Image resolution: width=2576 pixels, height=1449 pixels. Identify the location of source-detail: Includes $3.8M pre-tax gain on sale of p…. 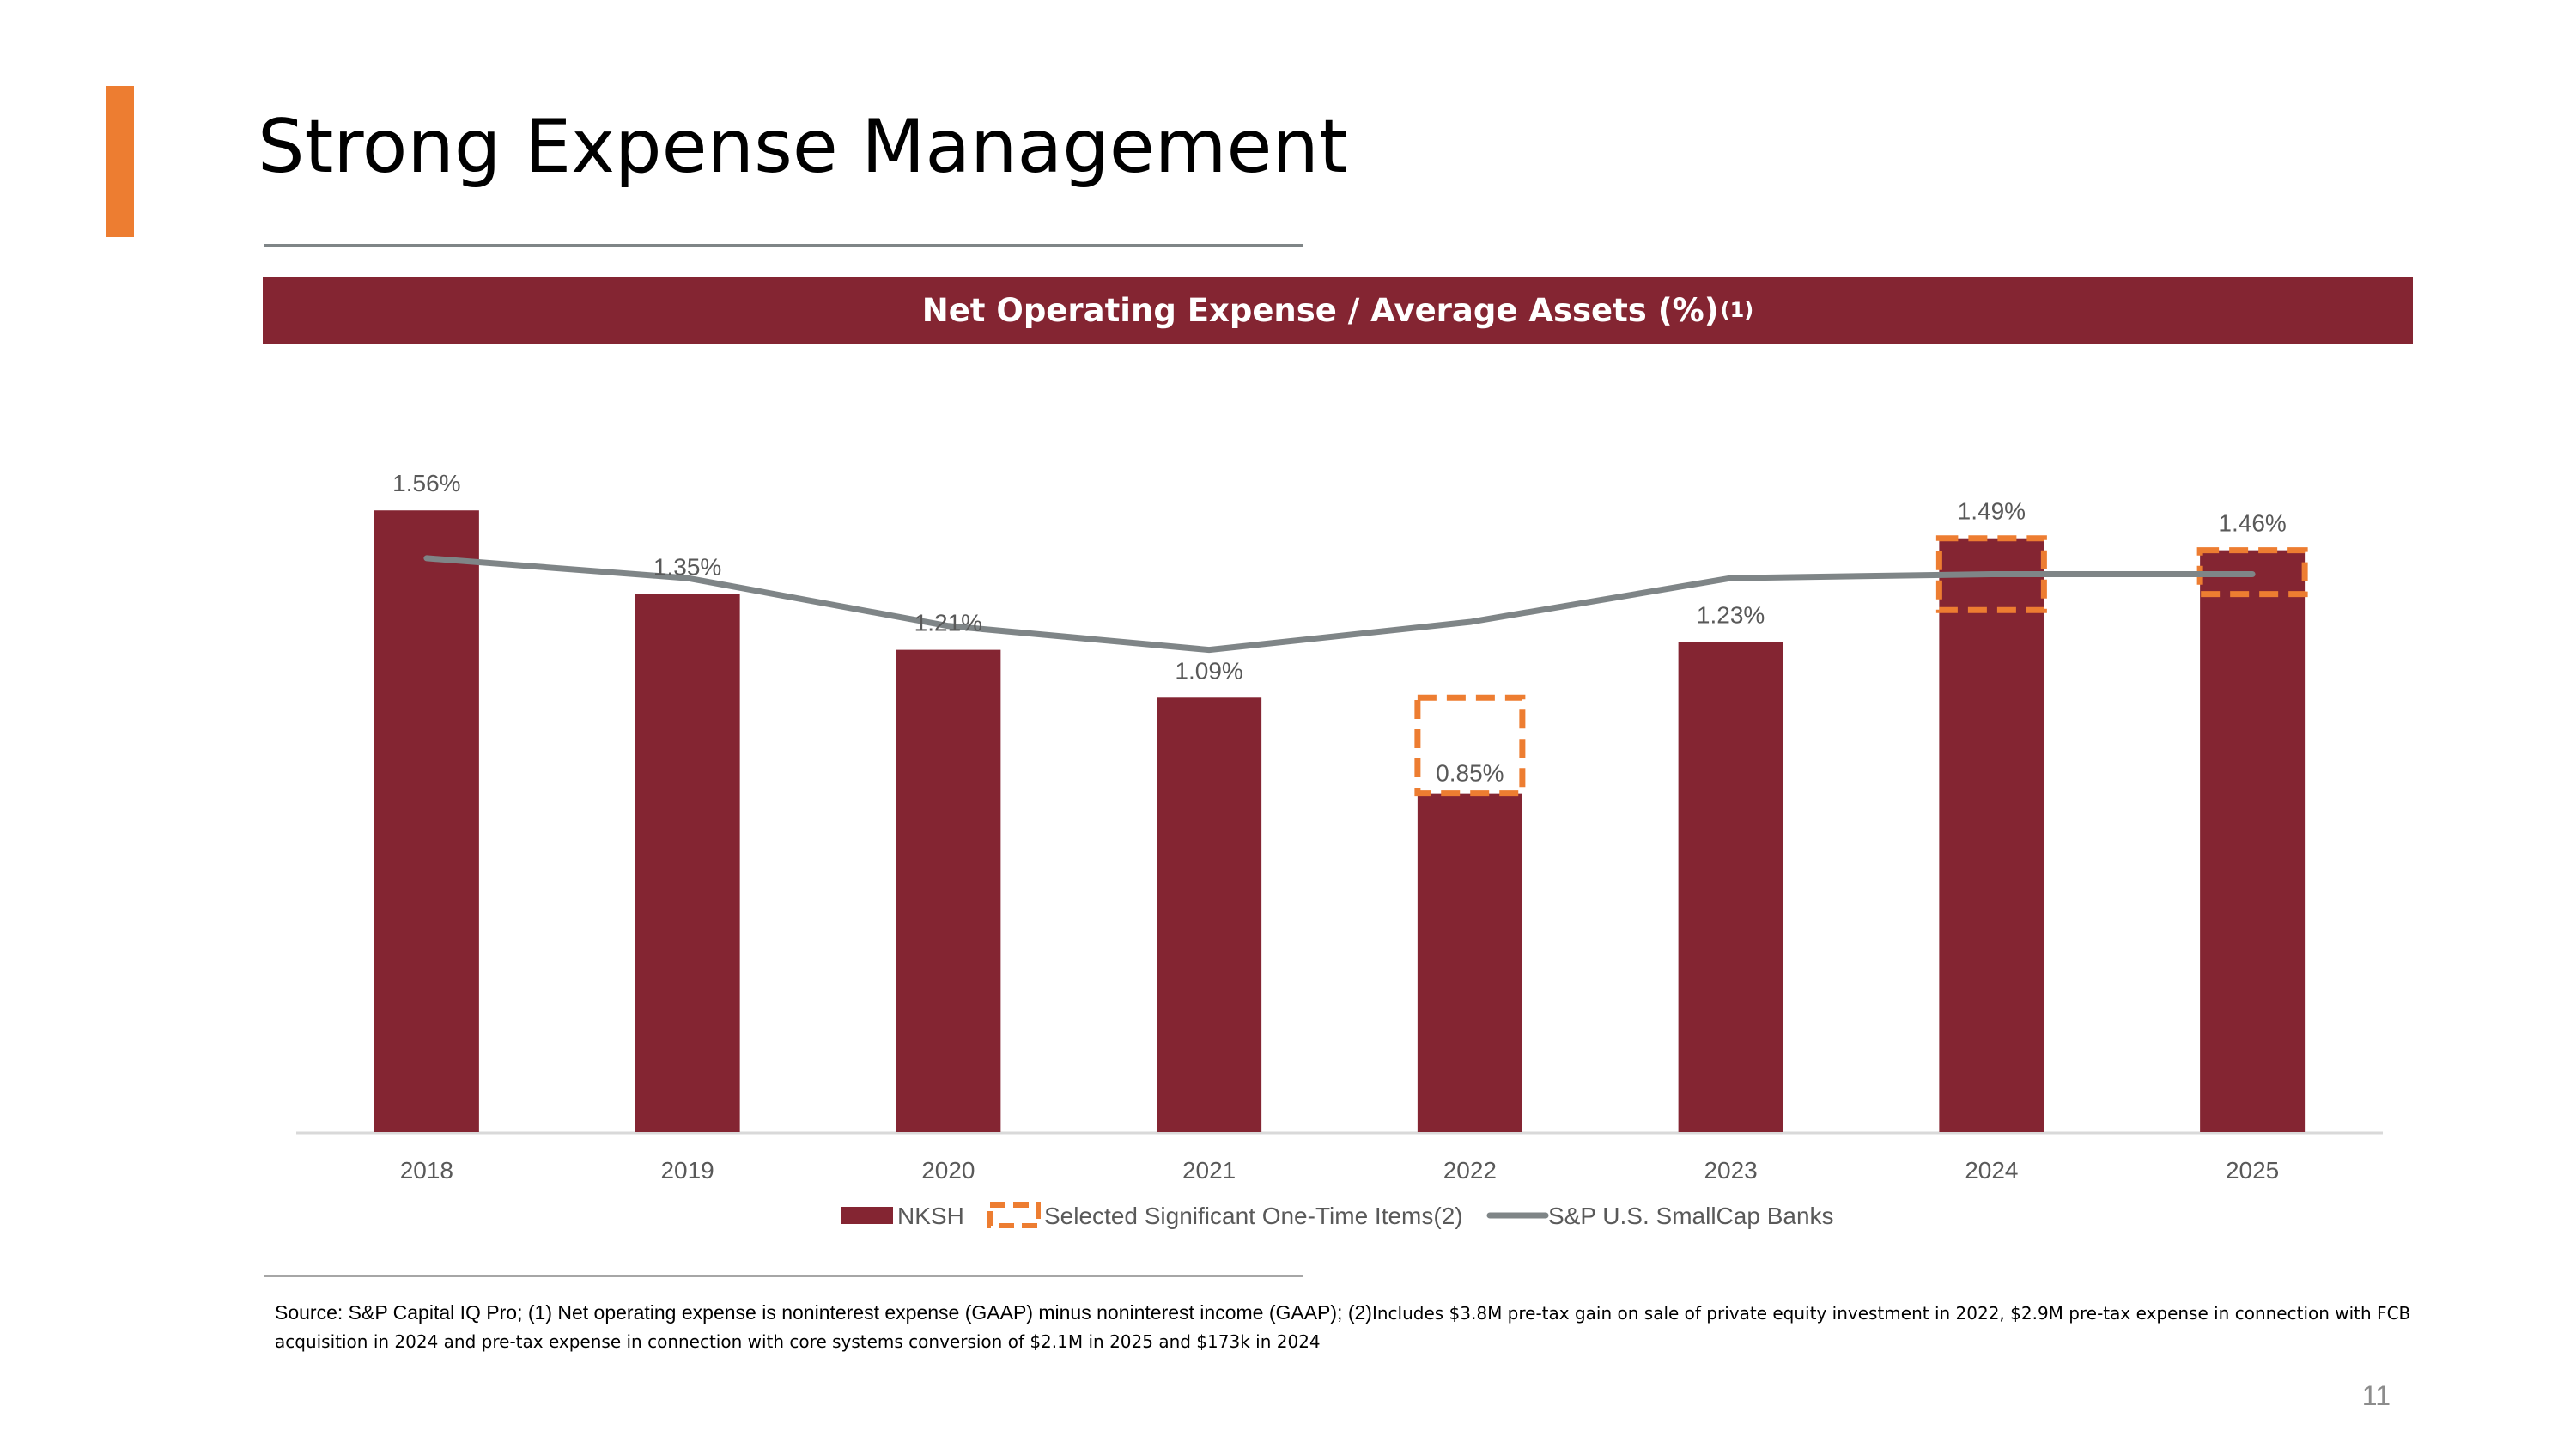
(1343, 1328).